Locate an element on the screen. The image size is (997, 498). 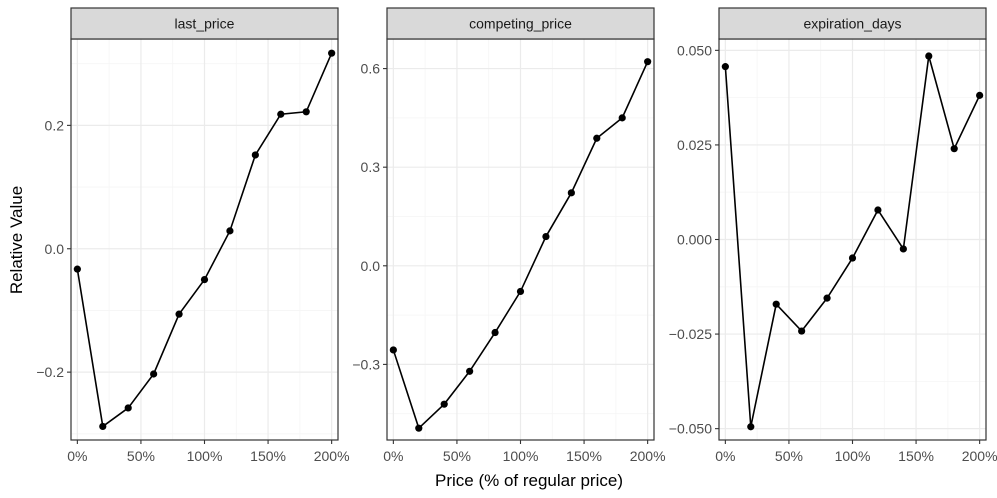
x-axis-title: Price (% of regular price) is located at coordinates (529, 480).